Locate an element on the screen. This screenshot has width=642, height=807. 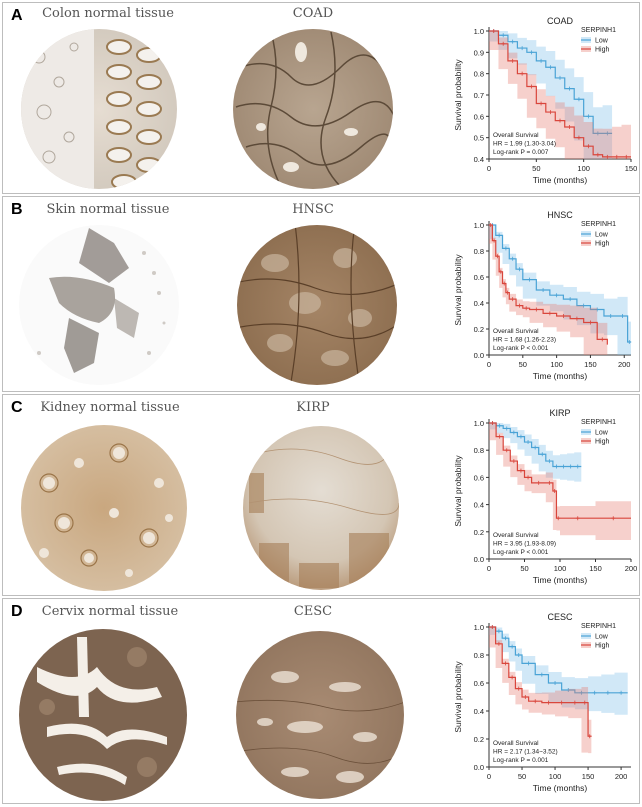
stats-text: Log-rank P < 0.001 is located at coordinates (521, 552).